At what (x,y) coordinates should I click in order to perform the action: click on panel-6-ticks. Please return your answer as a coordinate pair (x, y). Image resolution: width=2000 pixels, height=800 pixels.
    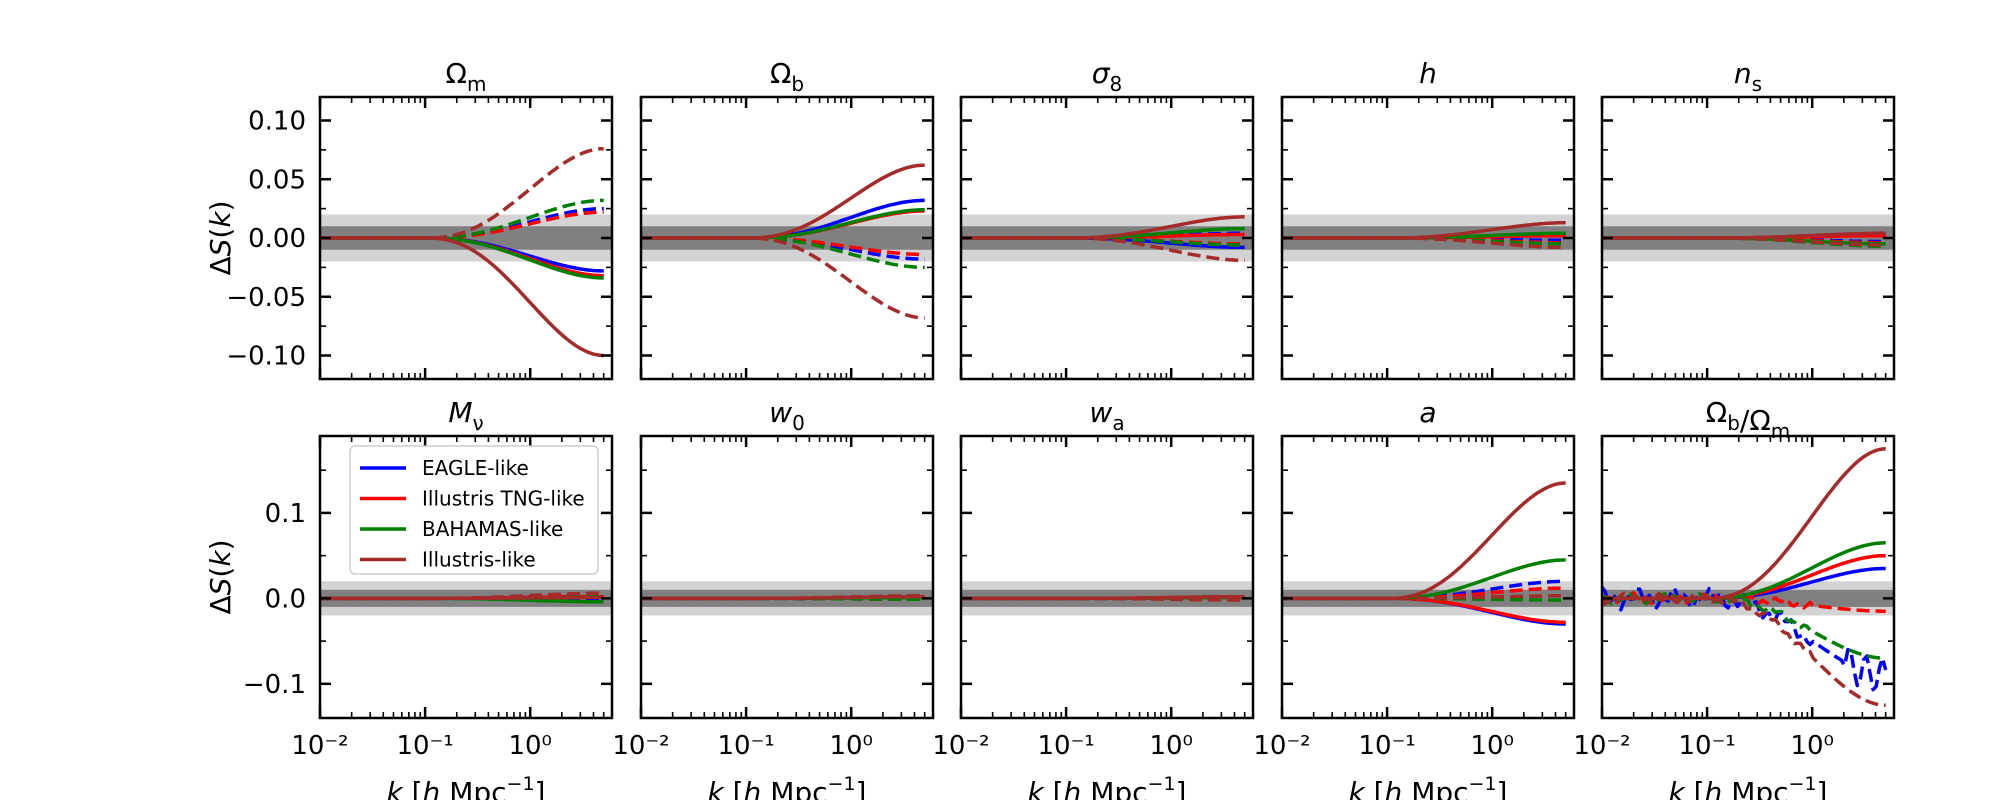
    Looking at the image, I should click on (465, 577).